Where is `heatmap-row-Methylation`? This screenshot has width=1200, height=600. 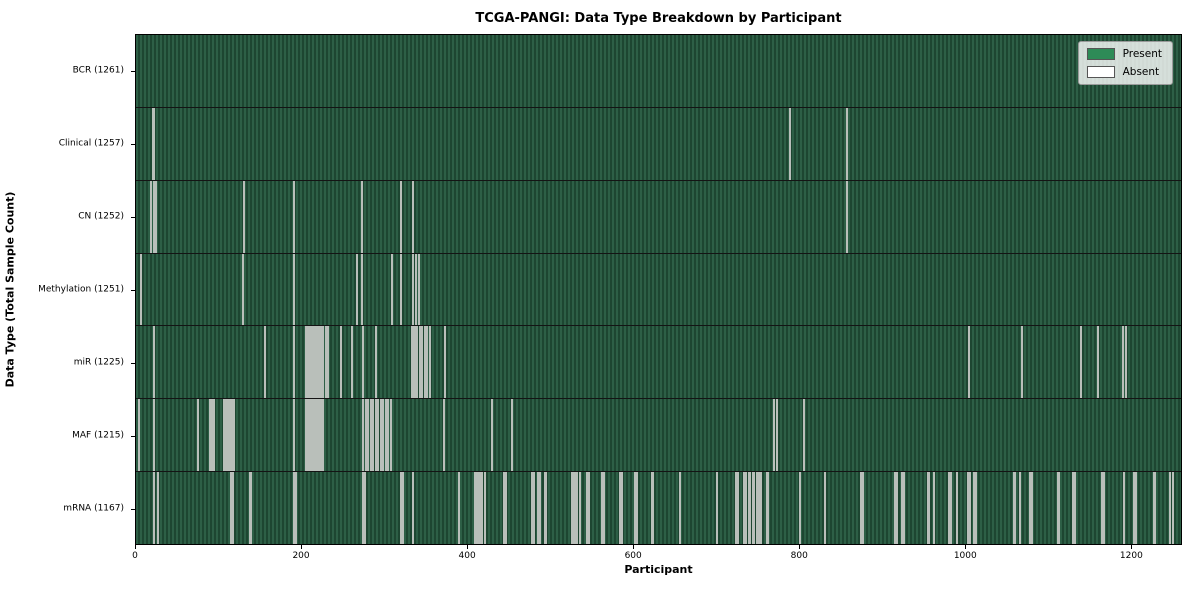 heatmap-row-Methylation is located at coordinates (658, 290).